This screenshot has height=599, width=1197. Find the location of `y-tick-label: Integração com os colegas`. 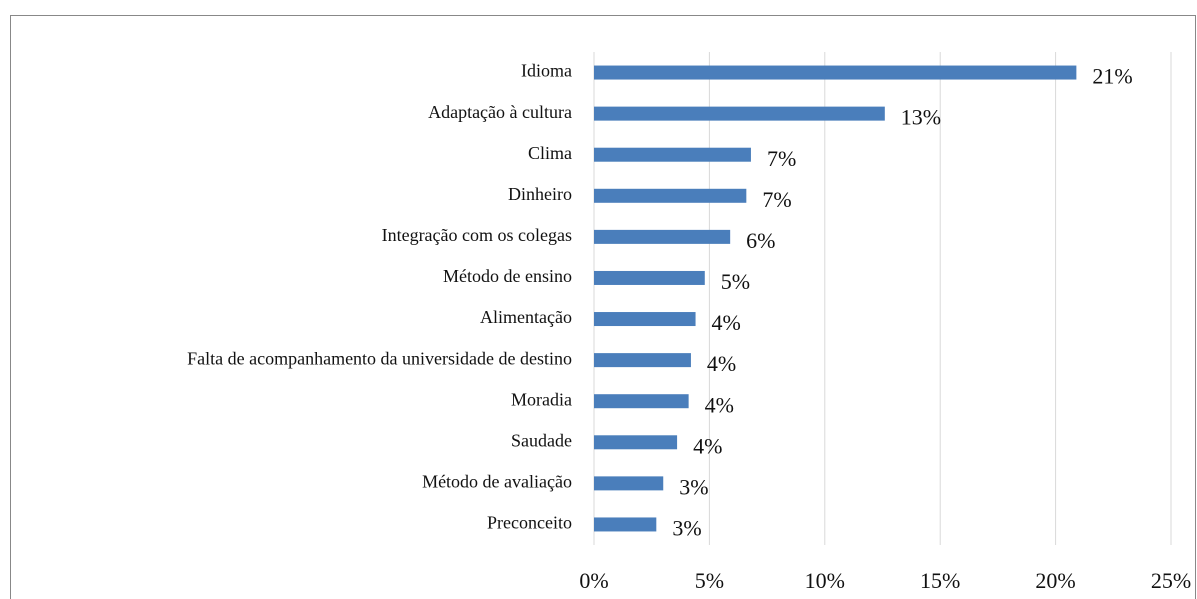

y-tick-label: Integração com os colegas is located at coordinates (477, 235).